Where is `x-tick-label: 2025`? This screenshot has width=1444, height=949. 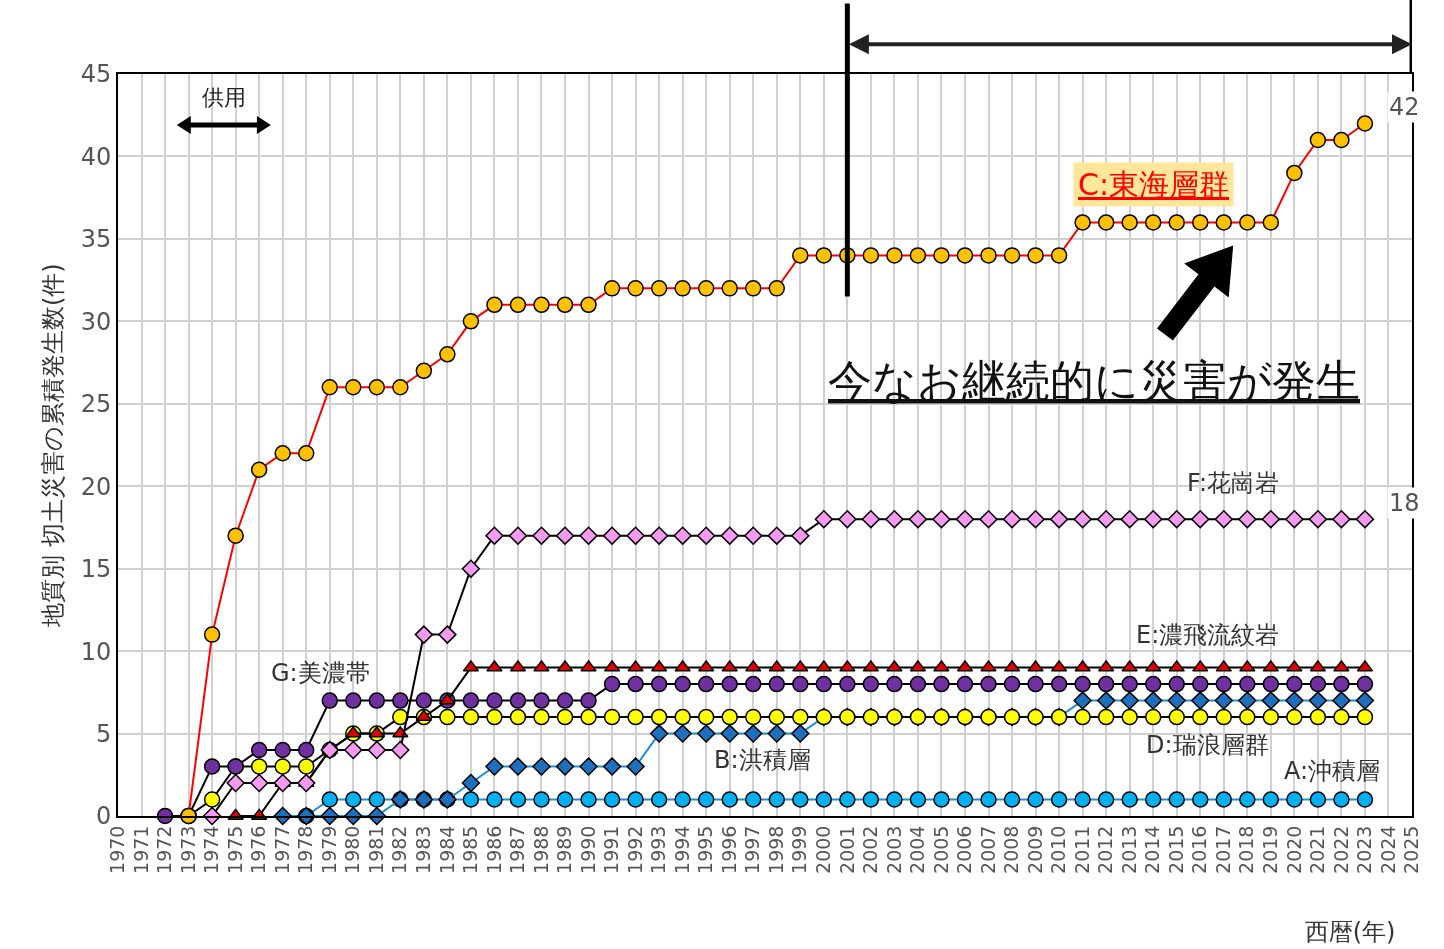
x-tick-label: 2025 is located at coordinates (1411, 849).